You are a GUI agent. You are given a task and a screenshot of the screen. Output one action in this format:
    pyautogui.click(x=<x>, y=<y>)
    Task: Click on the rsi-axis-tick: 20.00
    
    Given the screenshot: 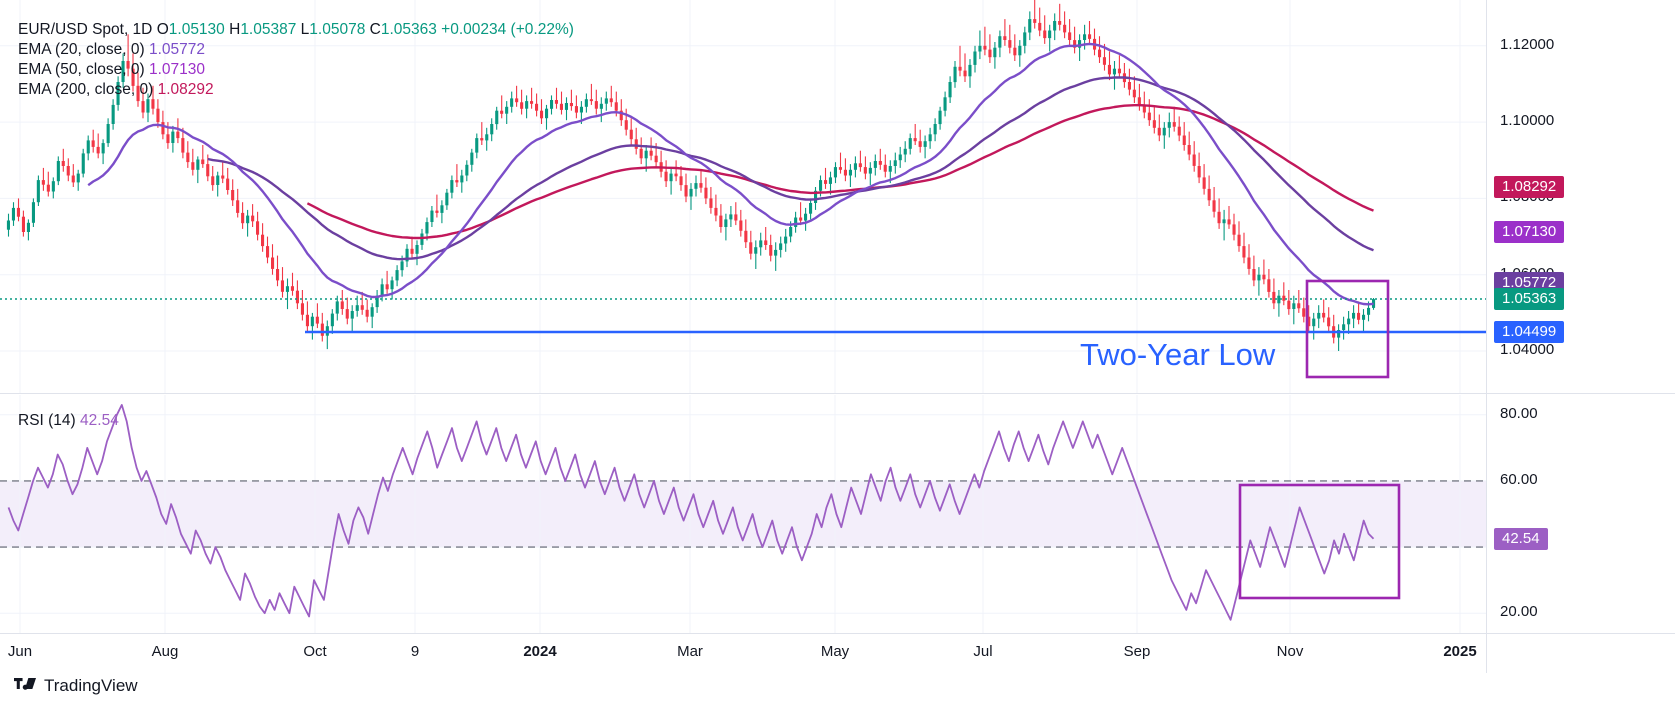 What is the action you would take?
    pyautogui.click(x=1519, y=611)
    